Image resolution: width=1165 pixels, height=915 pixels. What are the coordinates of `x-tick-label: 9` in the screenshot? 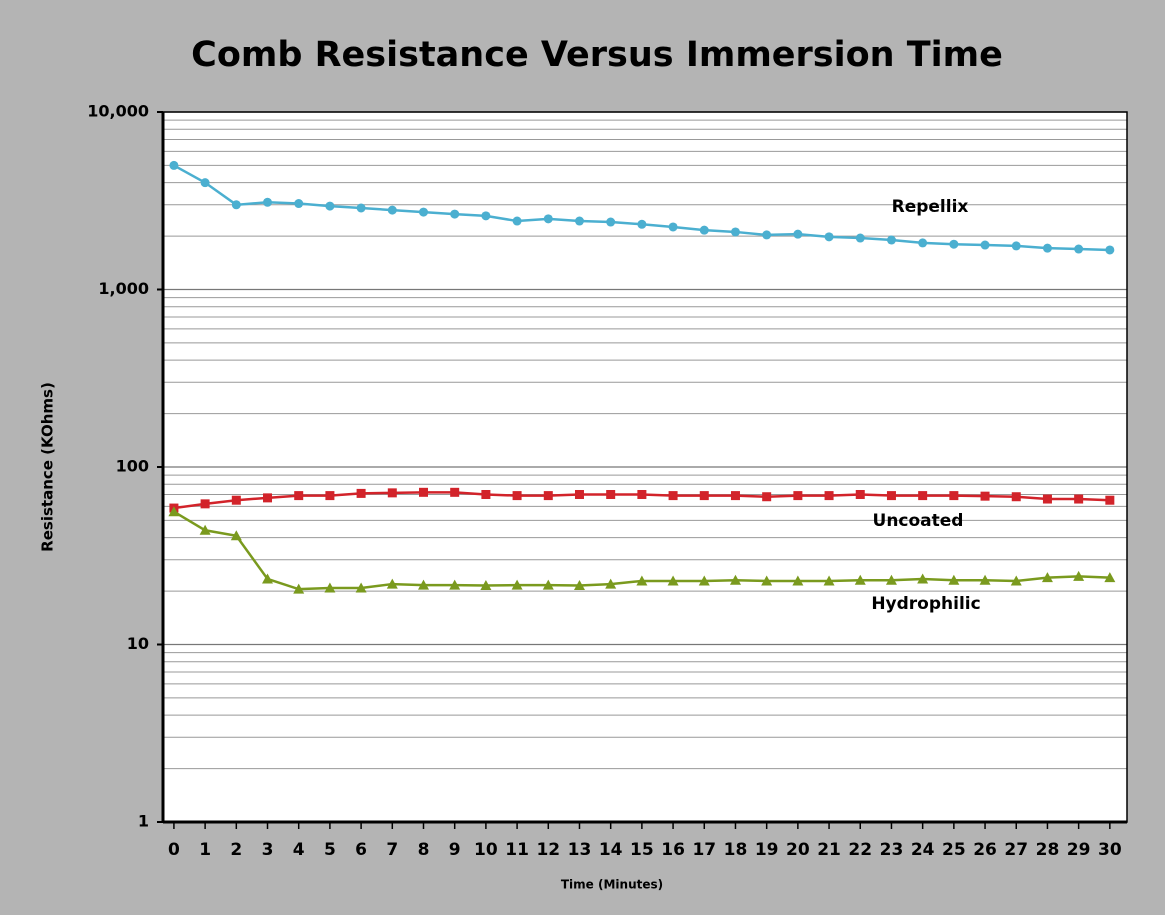 It's located at (455, 850).